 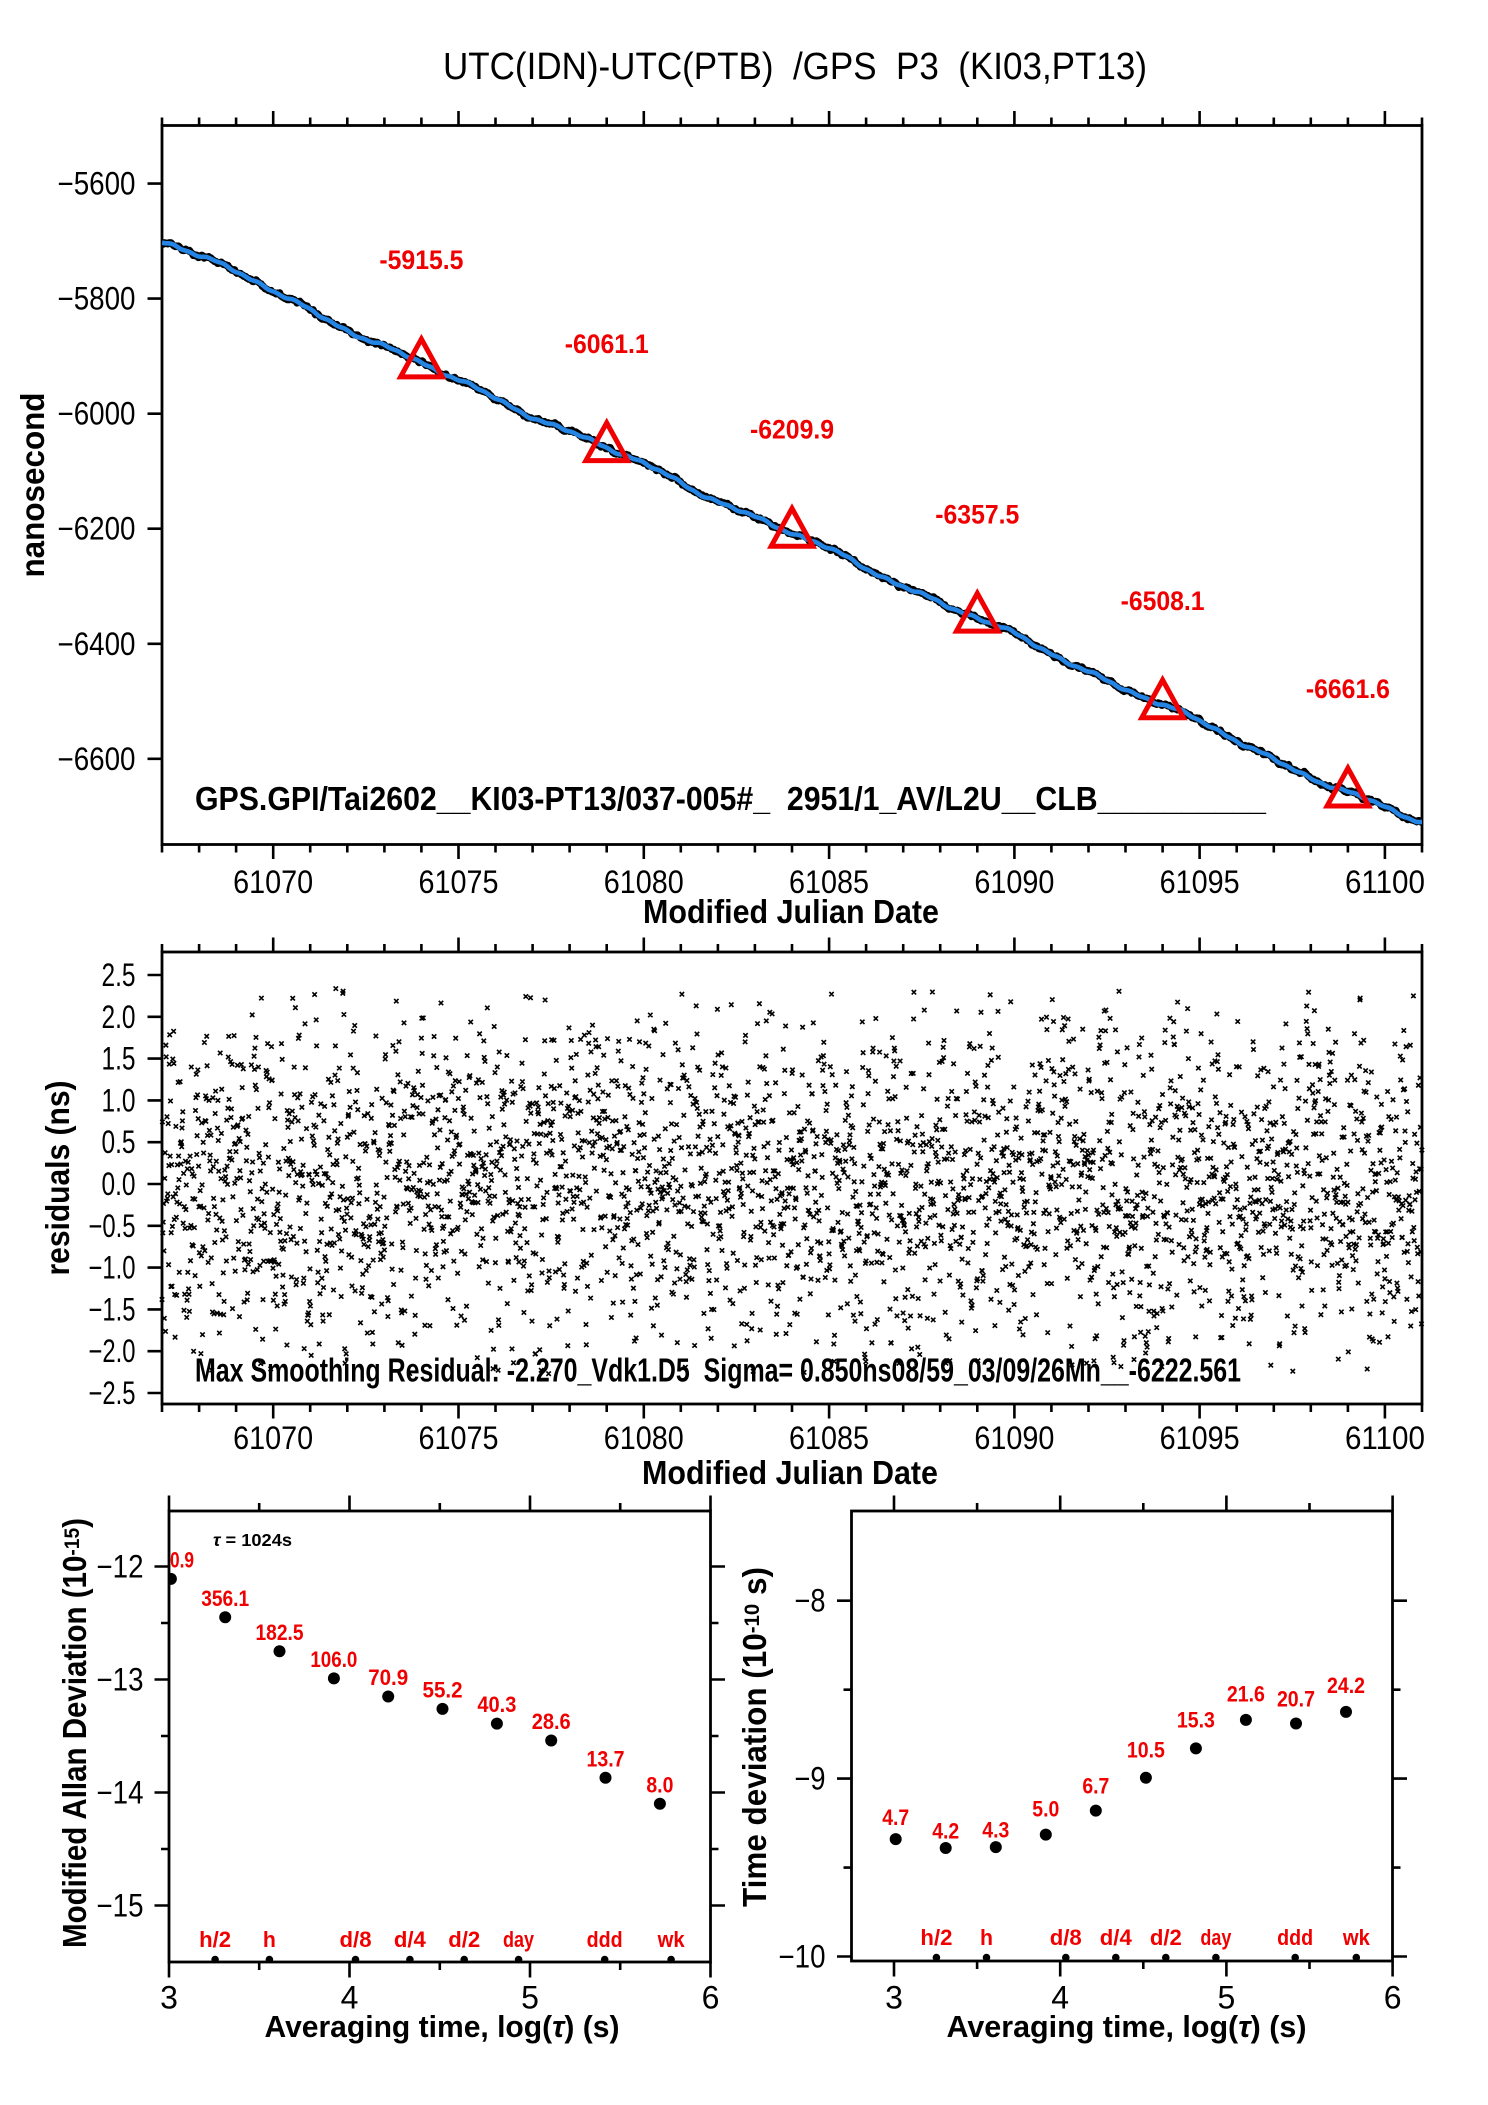 What do you see at coordinates (112, 1393) in the screenshot?
I see `svg-text: −2.5` at bounding box center [112, 1393].